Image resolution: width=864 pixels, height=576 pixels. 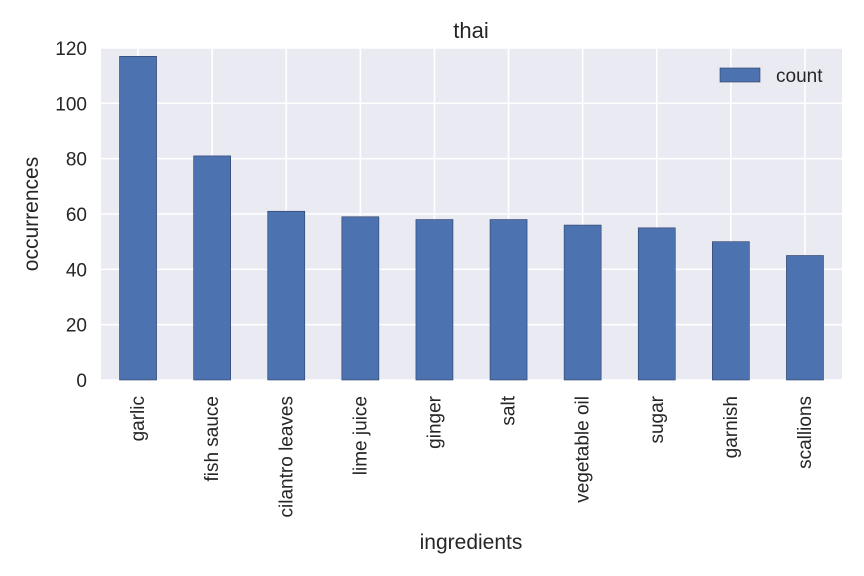 What do you see at coordinates (583, 449) in the screenshot?
I see `x-tick-label: vegetable oil` at bounding box center [583, 449].